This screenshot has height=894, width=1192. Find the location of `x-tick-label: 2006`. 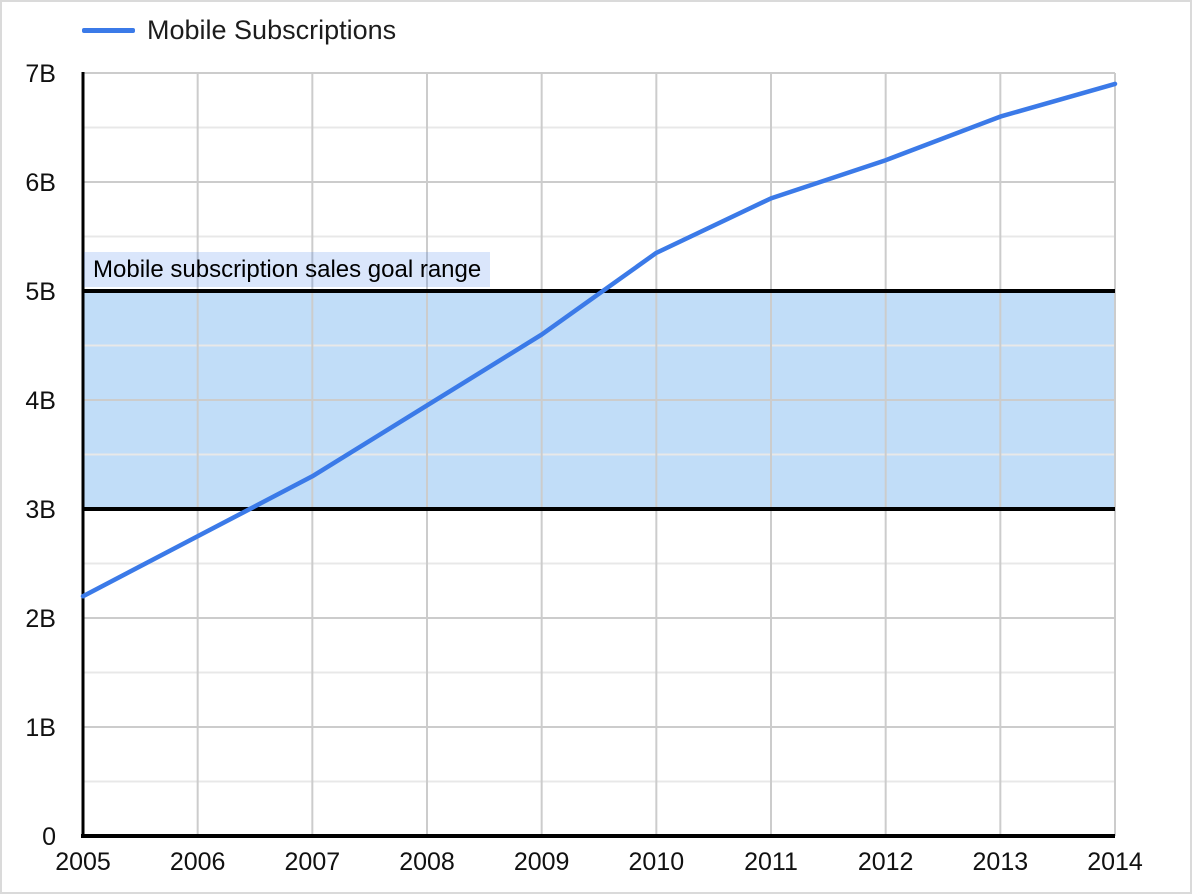

x-tick-label: 2006 is located at coordinates (198, 862).